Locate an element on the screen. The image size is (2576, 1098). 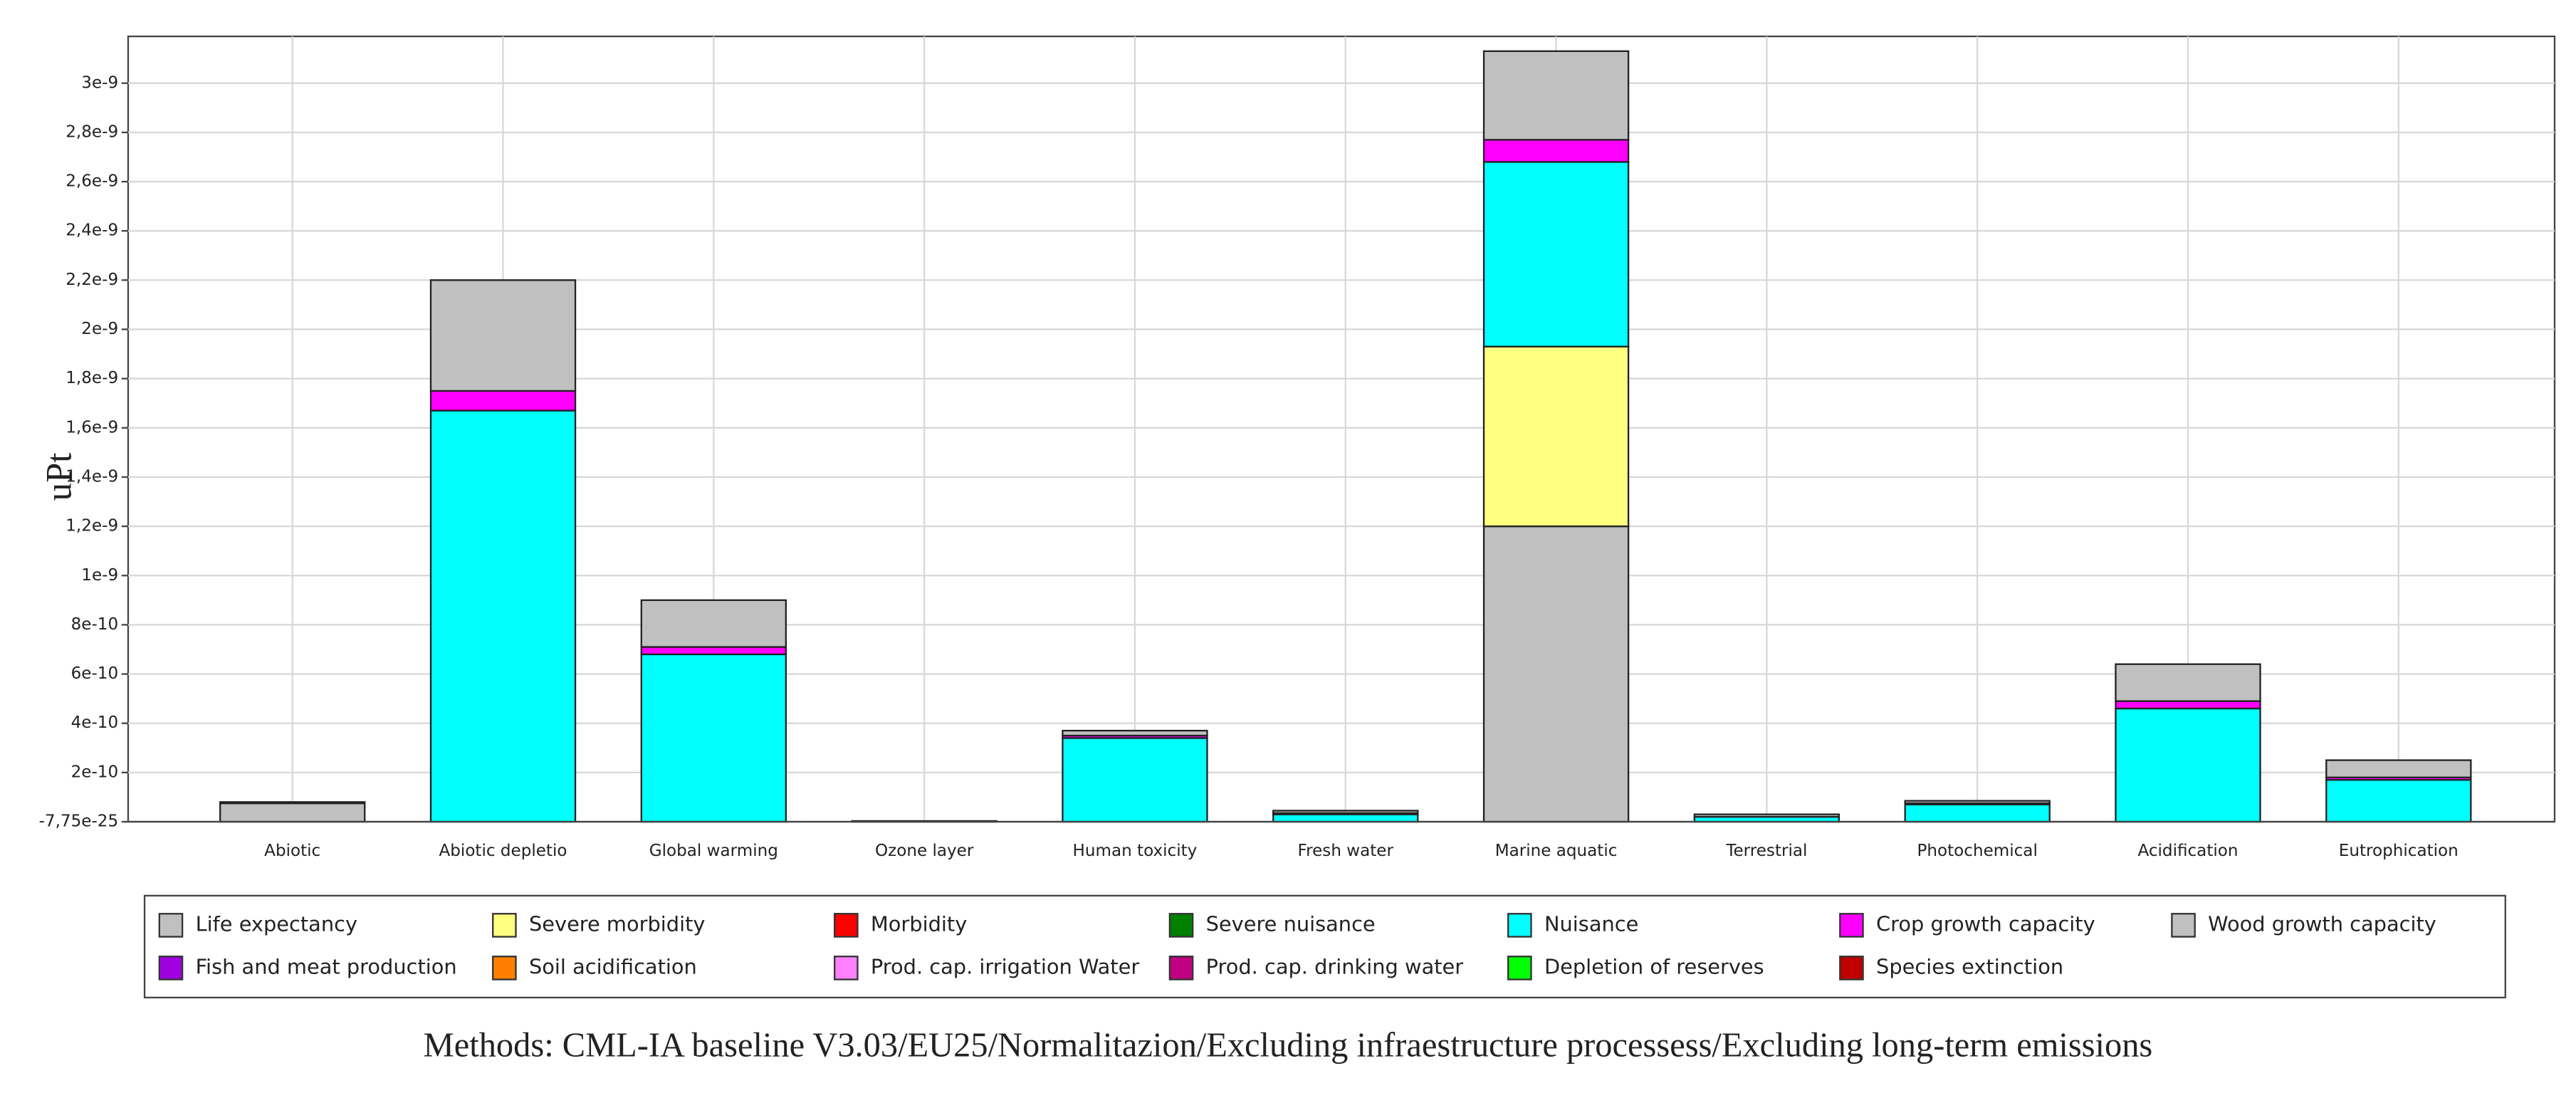
legend-label: Prod. cap. drinking water is located at coordinates (1335, 966).